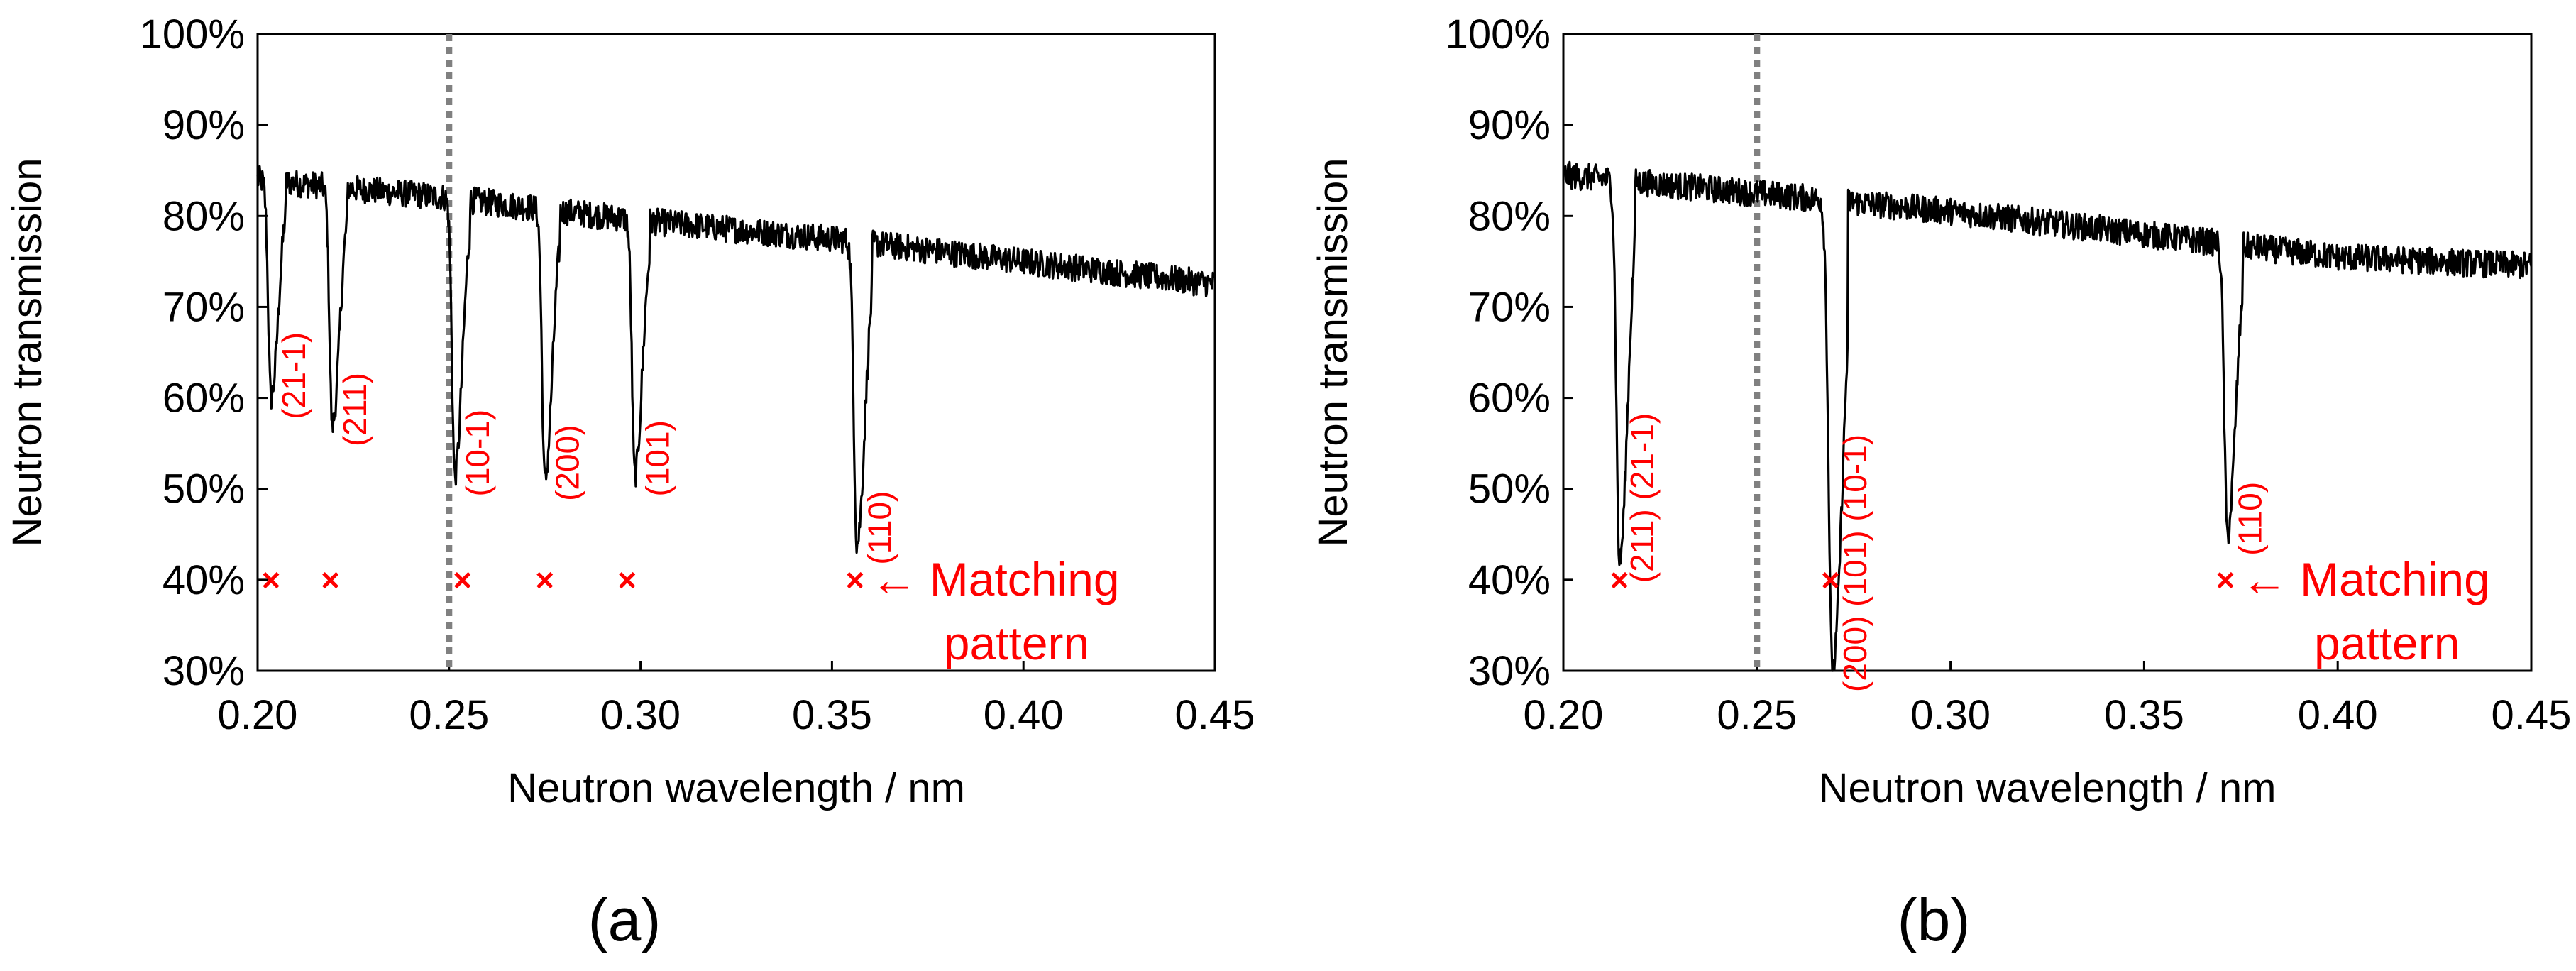 The image size is (2576, 971). Describe the element at coordinates (567, 463) in the screenshot. I see `peak-hkl-label: (200)` at that location.